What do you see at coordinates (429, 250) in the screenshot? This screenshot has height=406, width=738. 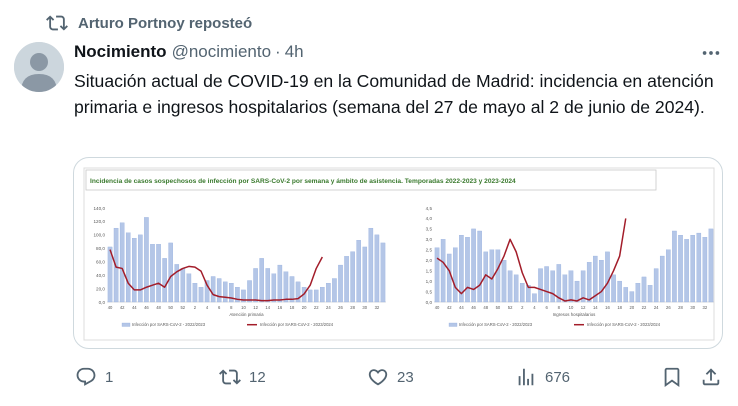 I see `y-tick-label: 2,5` at bounding box center [429, 250].